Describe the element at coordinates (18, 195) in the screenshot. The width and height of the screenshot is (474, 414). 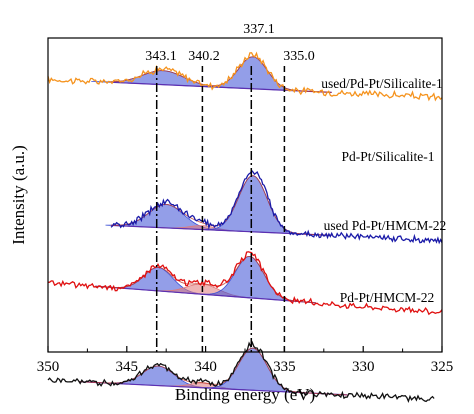
I see `y-axis-title: Intensity (a.u.)` at that location.